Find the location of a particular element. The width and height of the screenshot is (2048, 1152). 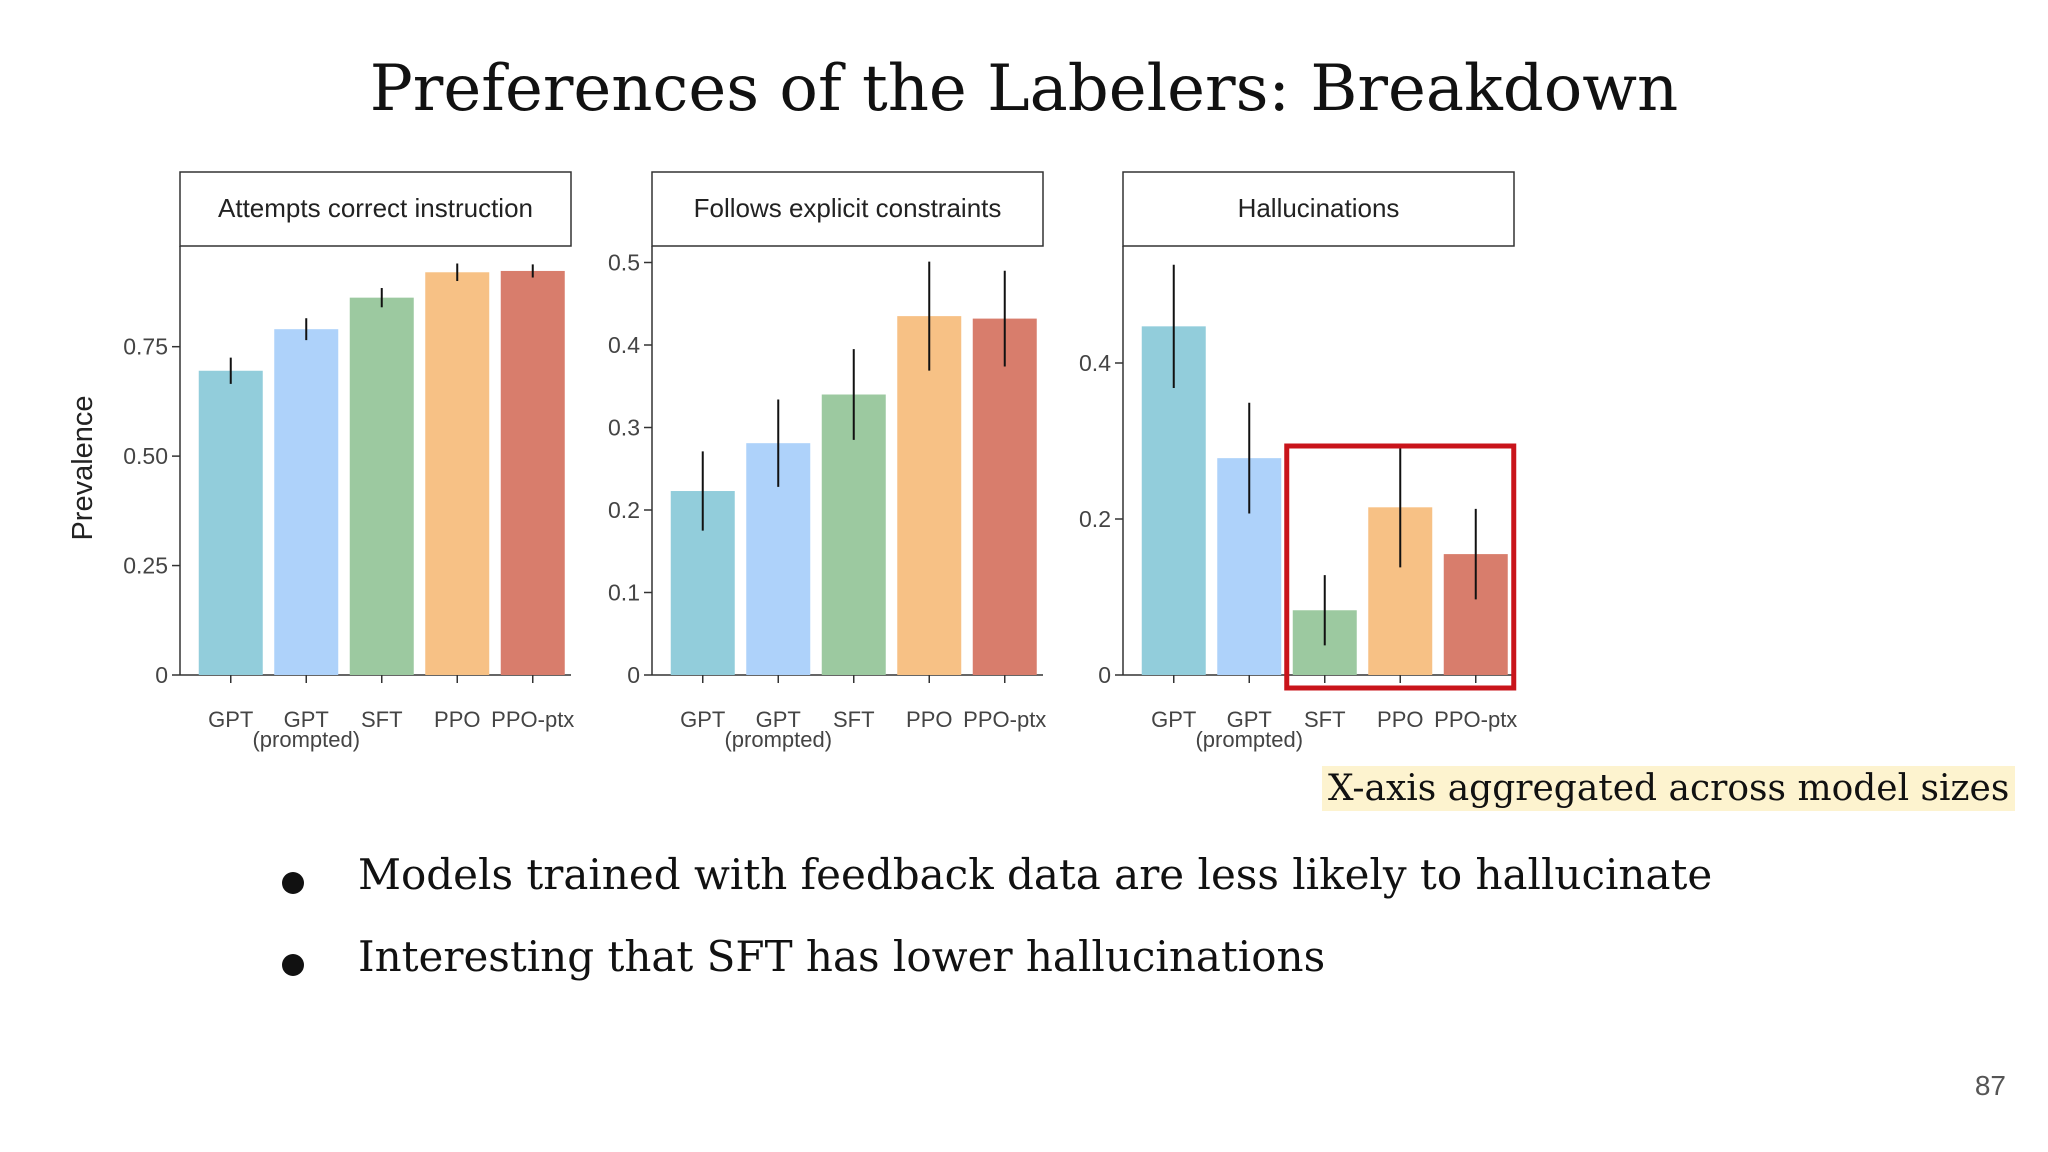

facet-title: Attempts correct instruction is located at coordinates (375, 208).